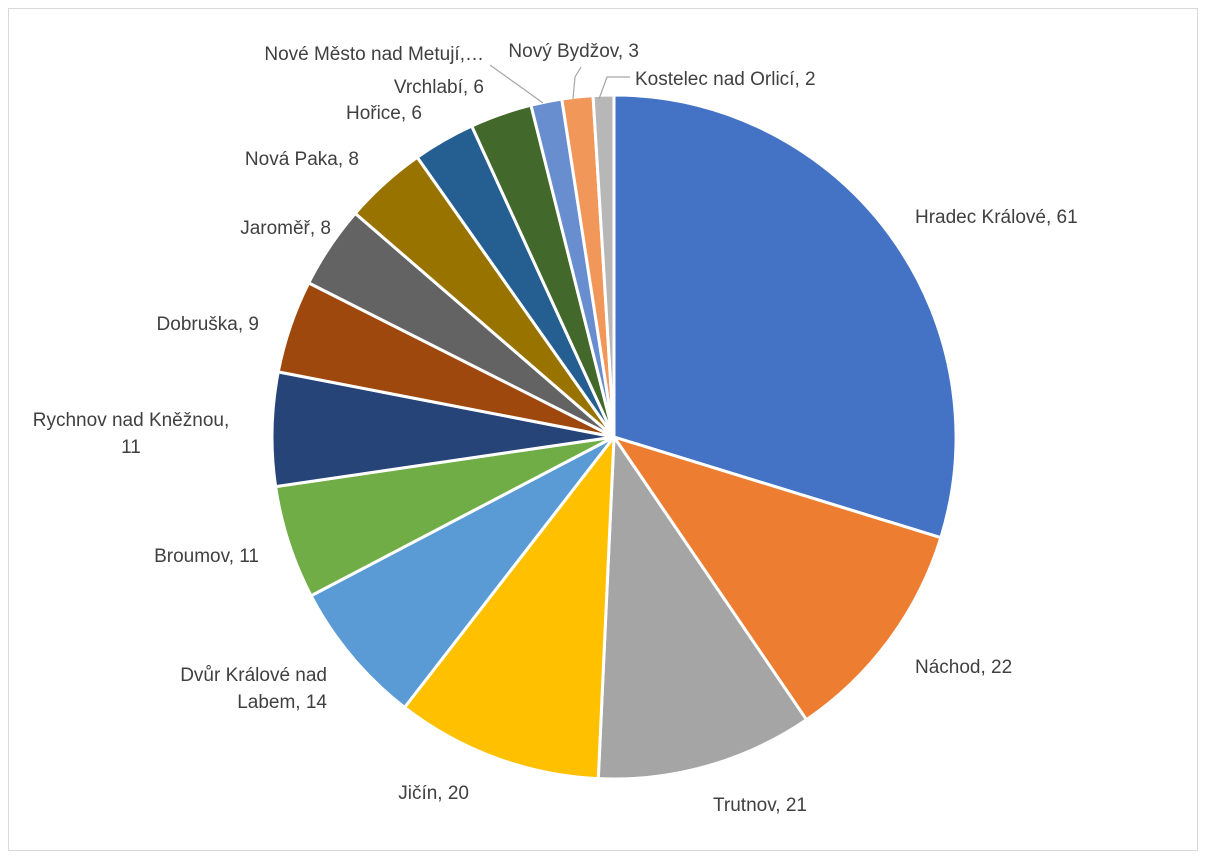 The image size is (1206, 859). Describe the element at coordinates (760, 805) in the screenshot. I see `slice-label: Trutnov, 21` at that location.